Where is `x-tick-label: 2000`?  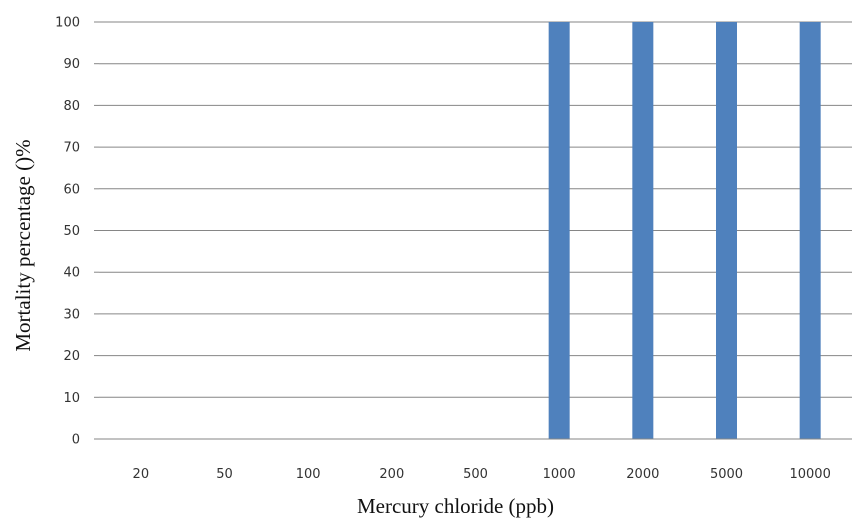
x-tick-label: 2000 is located at coordinates (642, 474).